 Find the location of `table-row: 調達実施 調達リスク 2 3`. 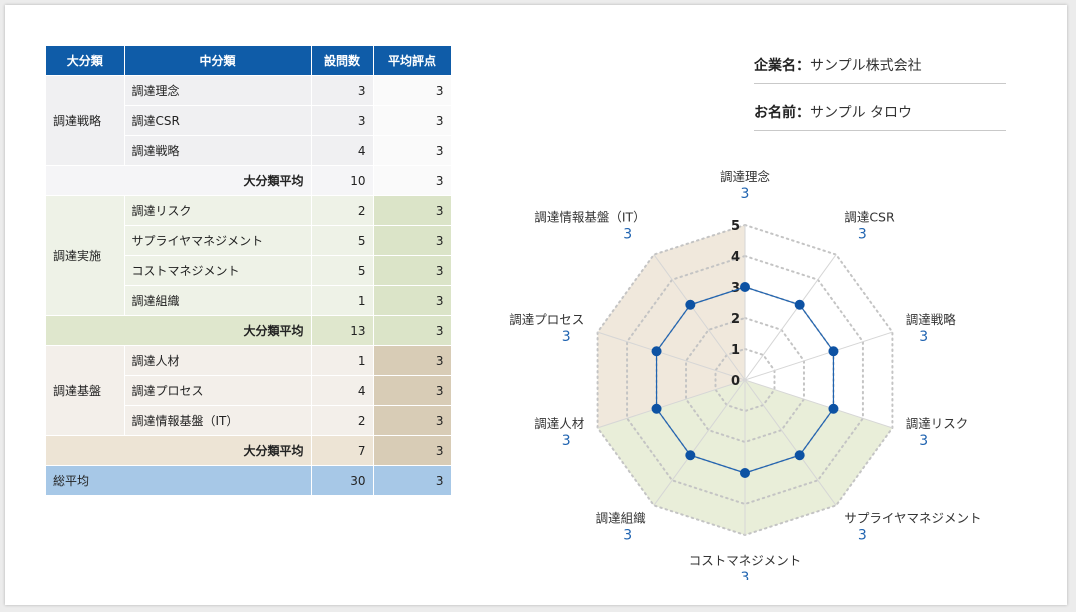

table-row: 調達実施 調達リスク 2 3 is located at coordinates (249, 255).